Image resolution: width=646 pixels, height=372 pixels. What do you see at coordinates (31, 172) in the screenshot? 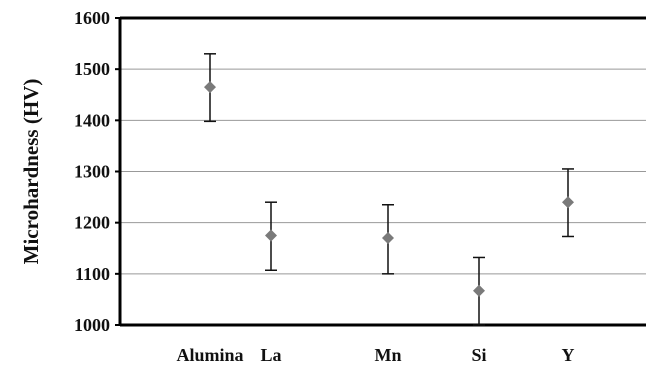
I see `y-axis-title: Microhardness (HV)` at bounding box center [31, 172].